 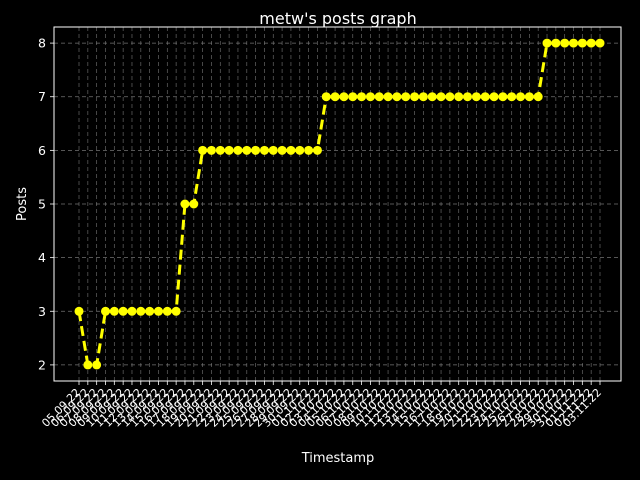 I want to click on y-tick-label: 6, so click(x=42, y=150).